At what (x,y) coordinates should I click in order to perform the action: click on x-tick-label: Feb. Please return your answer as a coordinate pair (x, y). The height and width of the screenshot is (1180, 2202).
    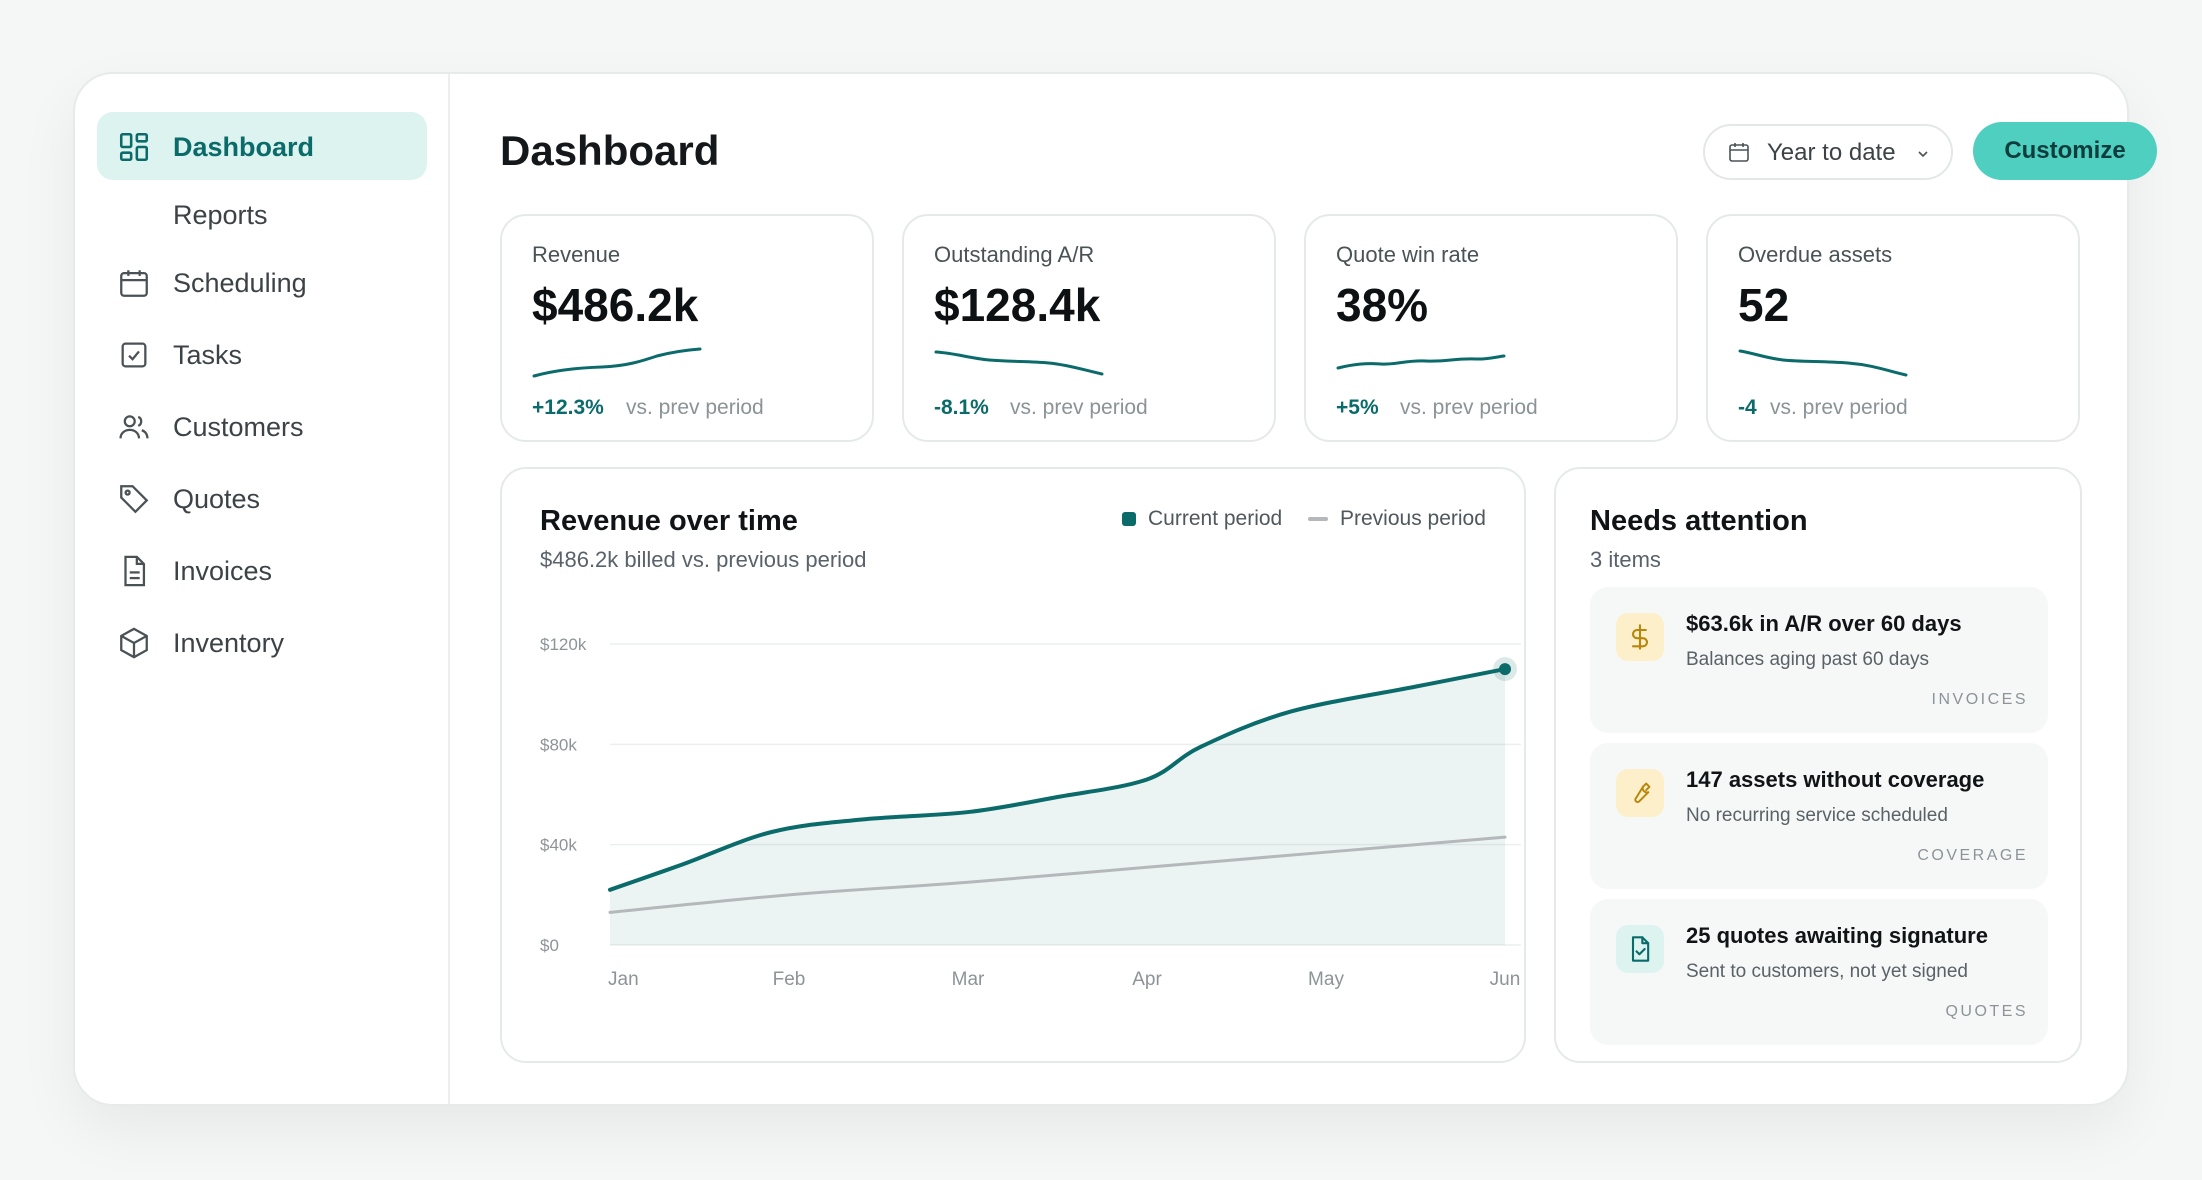
    Looking at the image, I should click on (789, 979).